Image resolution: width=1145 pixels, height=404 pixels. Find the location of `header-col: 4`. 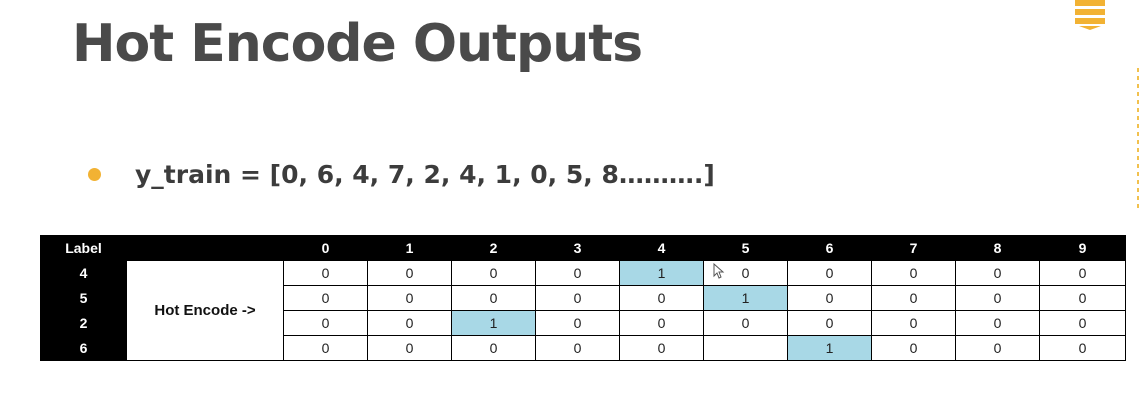

header-col: 4 is located at coordinates (661, 248).